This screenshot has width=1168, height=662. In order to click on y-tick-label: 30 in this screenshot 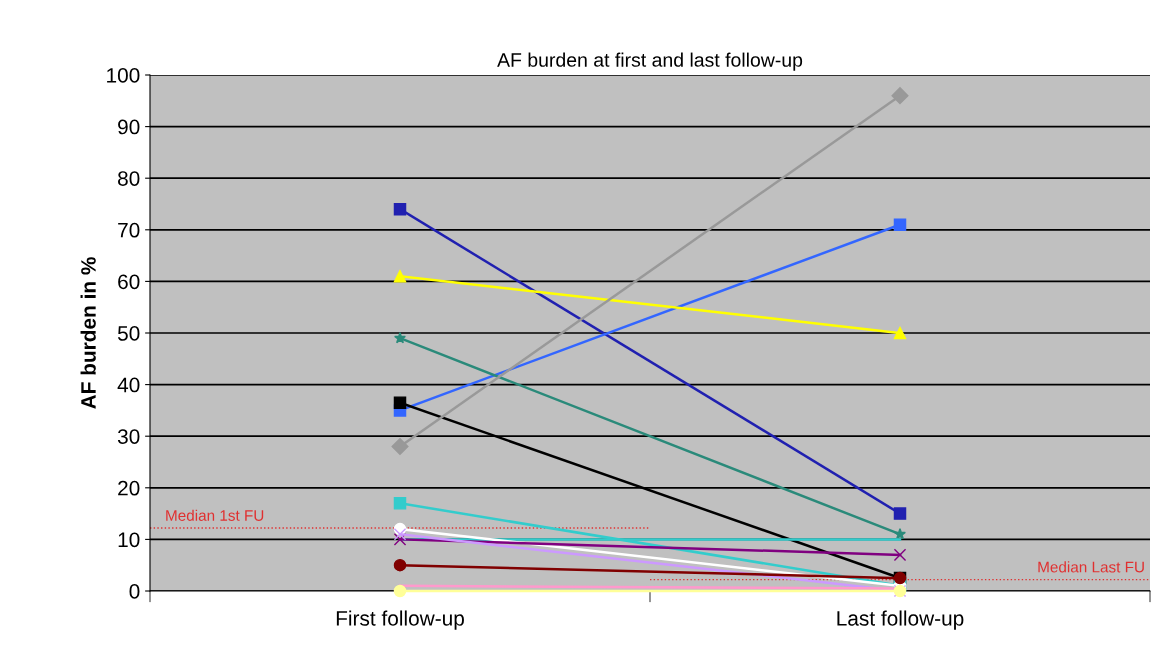, I will do `click(128, 436)`.